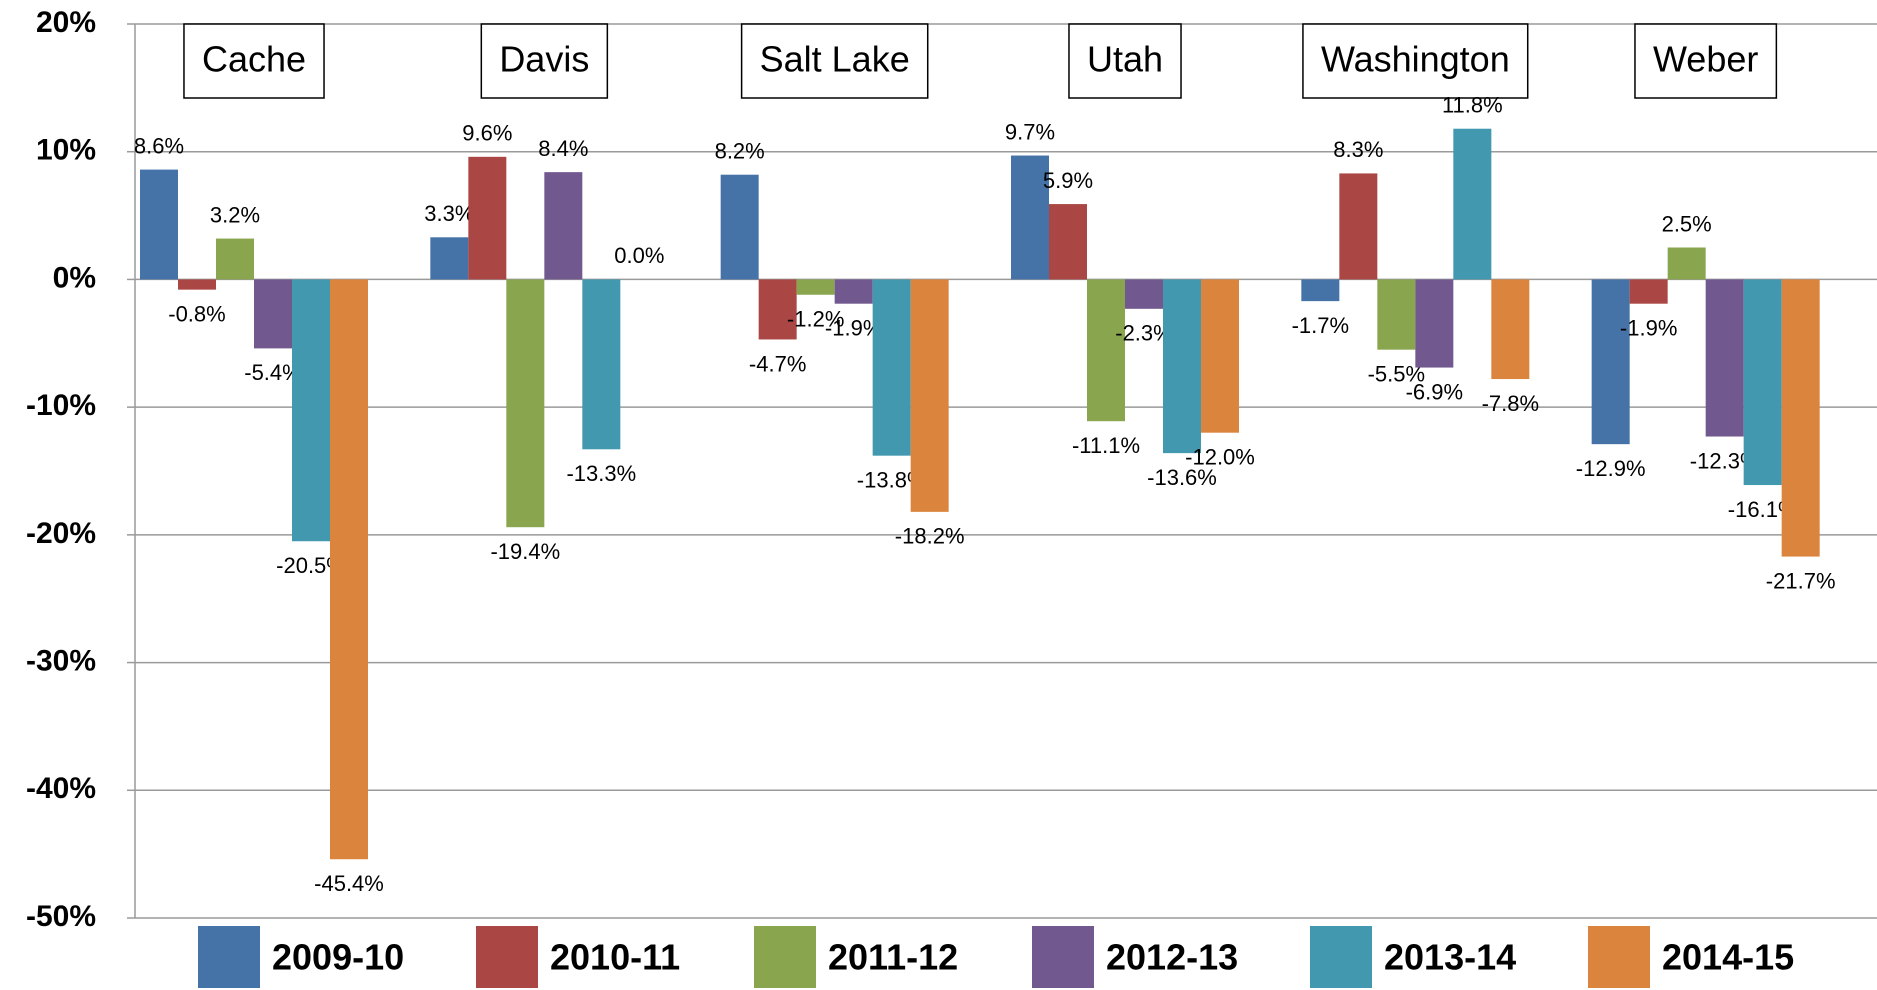 This screenshot has width=1877, height=990. I want to click on category-label: Utah, so click(1125, 59).